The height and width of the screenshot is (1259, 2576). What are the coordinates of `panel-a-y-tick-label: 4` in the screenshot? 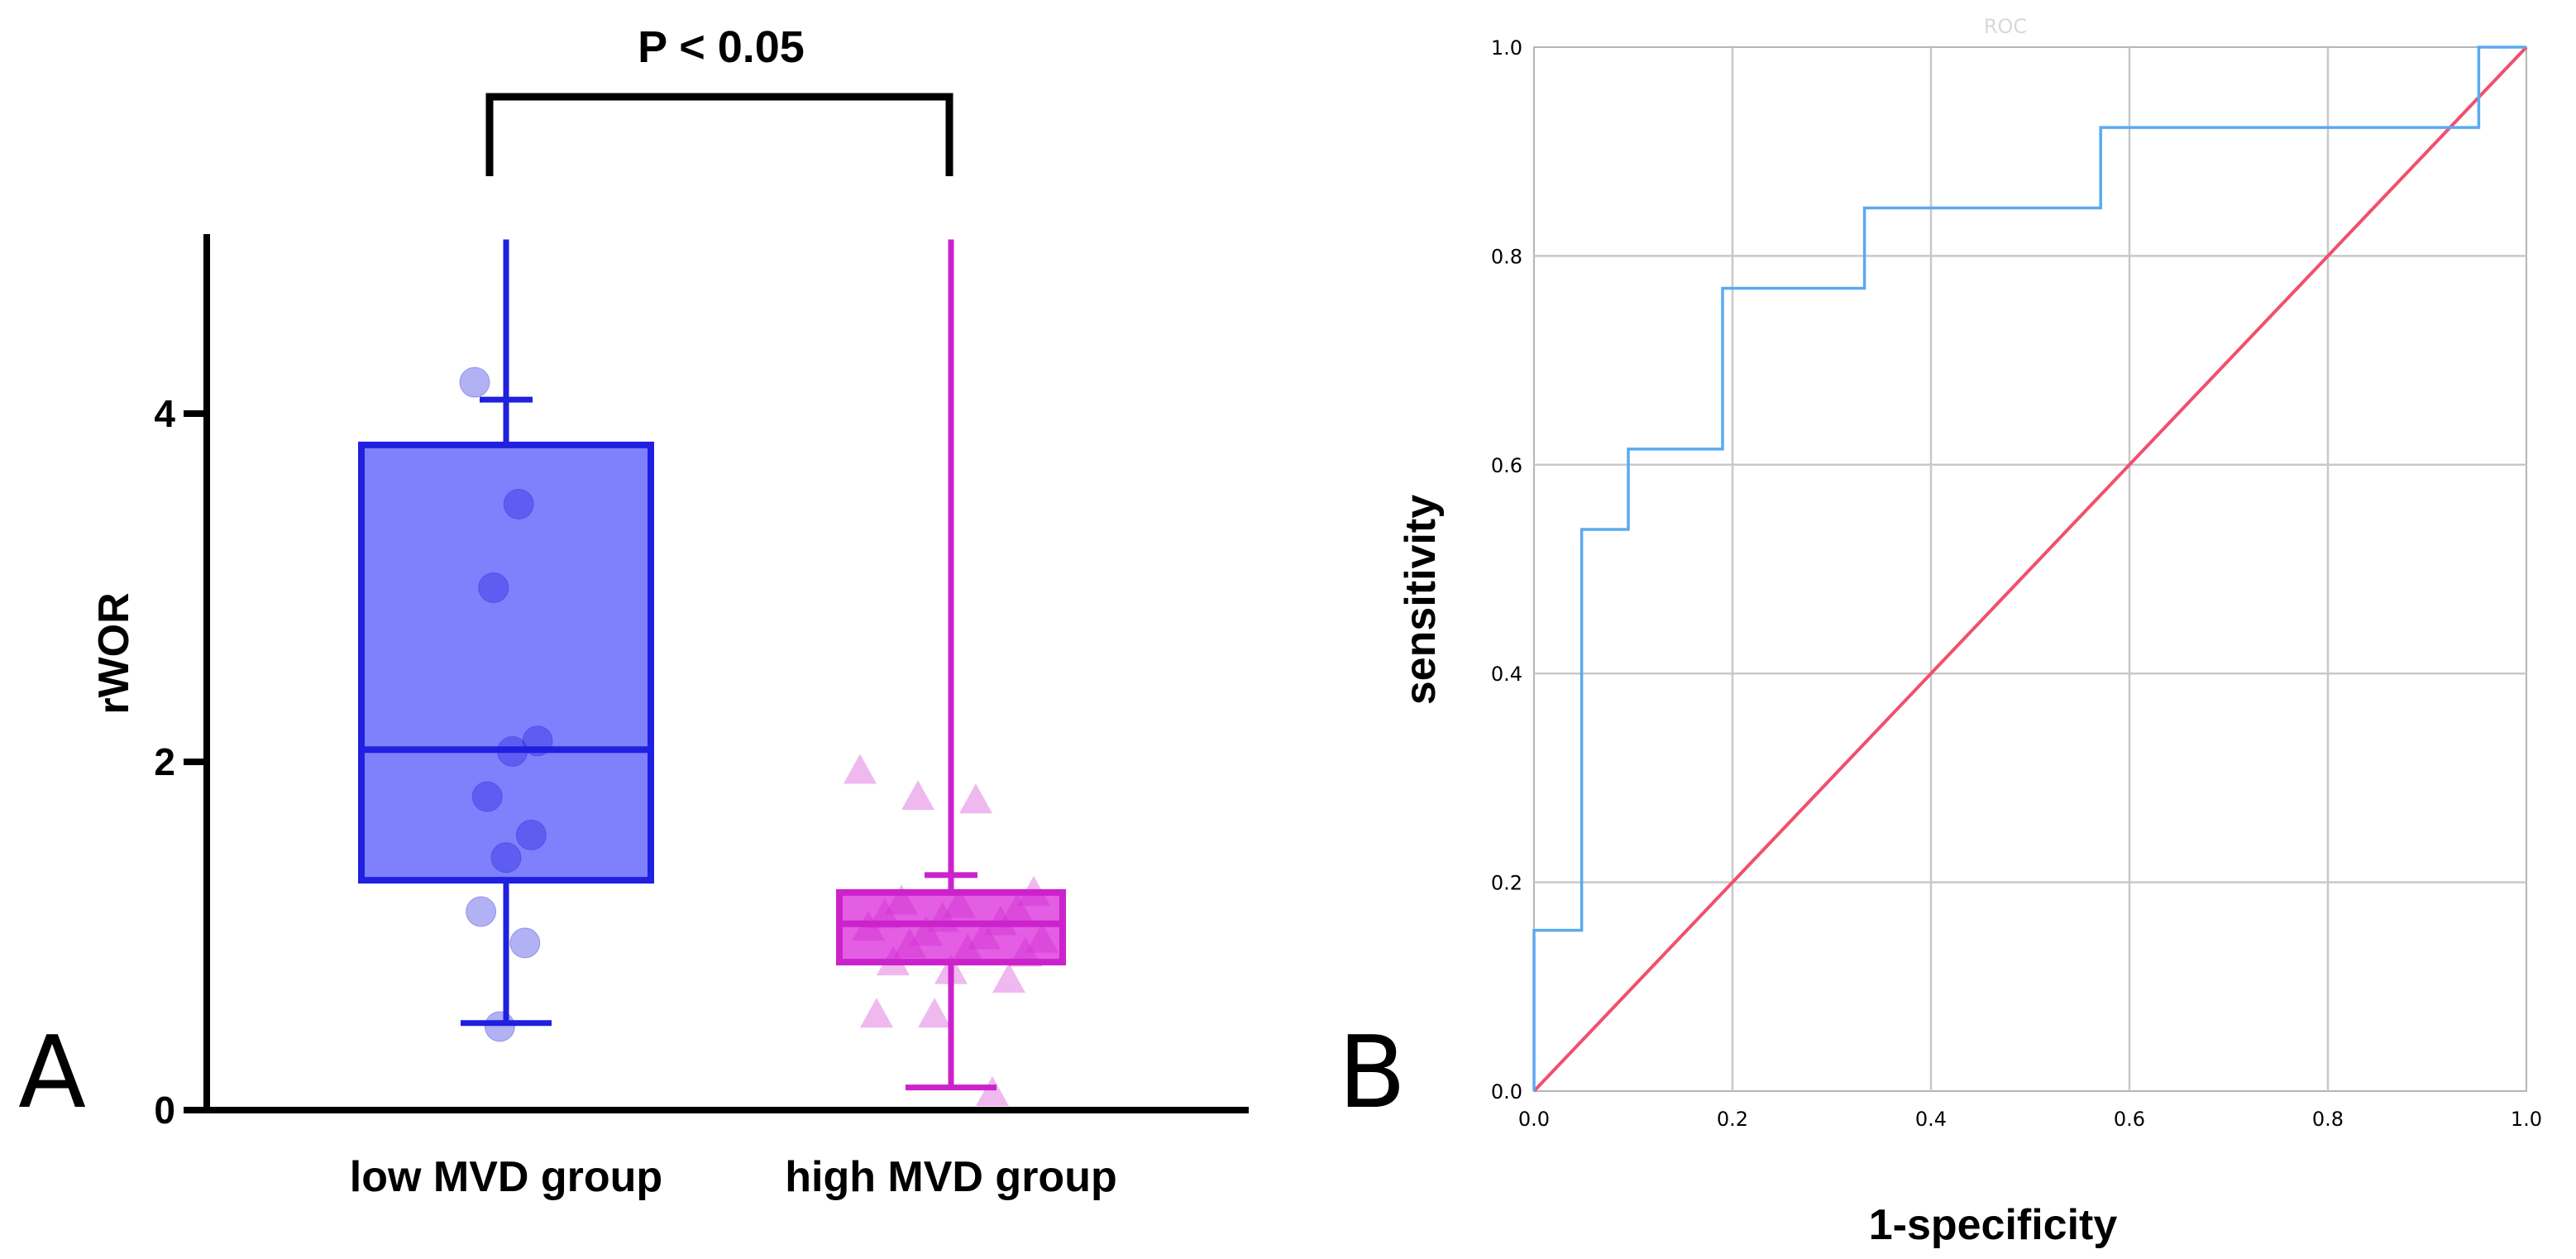 It's located at (164, 413).